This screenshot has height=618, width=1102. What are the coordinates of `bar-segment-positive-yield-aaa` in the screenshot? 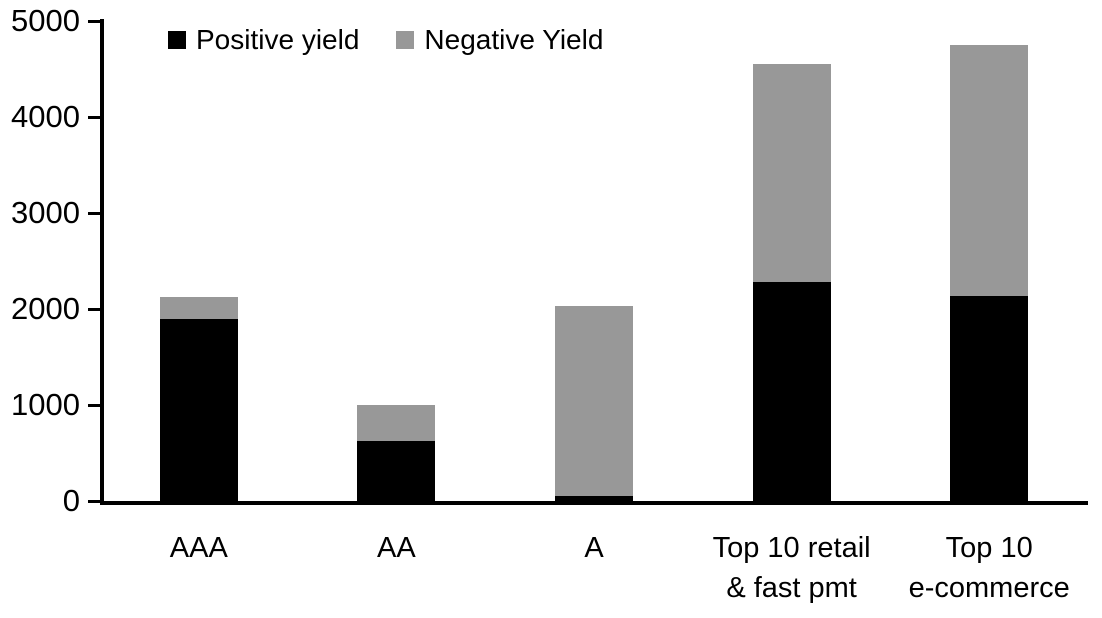 It's located at (198, 409).